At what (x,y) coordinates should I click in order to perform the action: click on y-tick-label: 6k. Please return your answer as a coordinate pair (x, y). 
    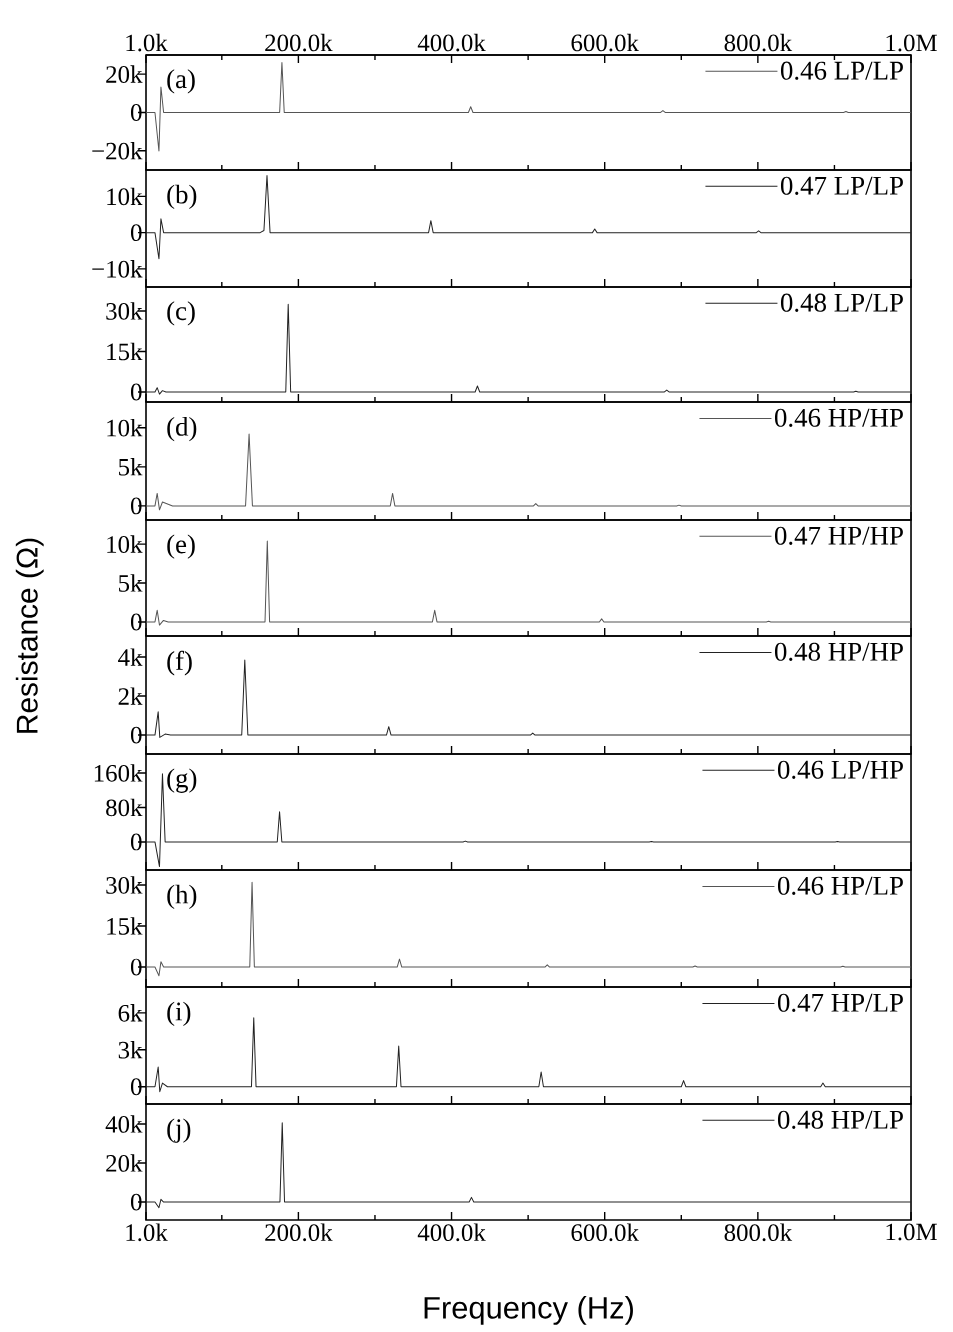
    Looking at the image, I should click on (130, 1013).